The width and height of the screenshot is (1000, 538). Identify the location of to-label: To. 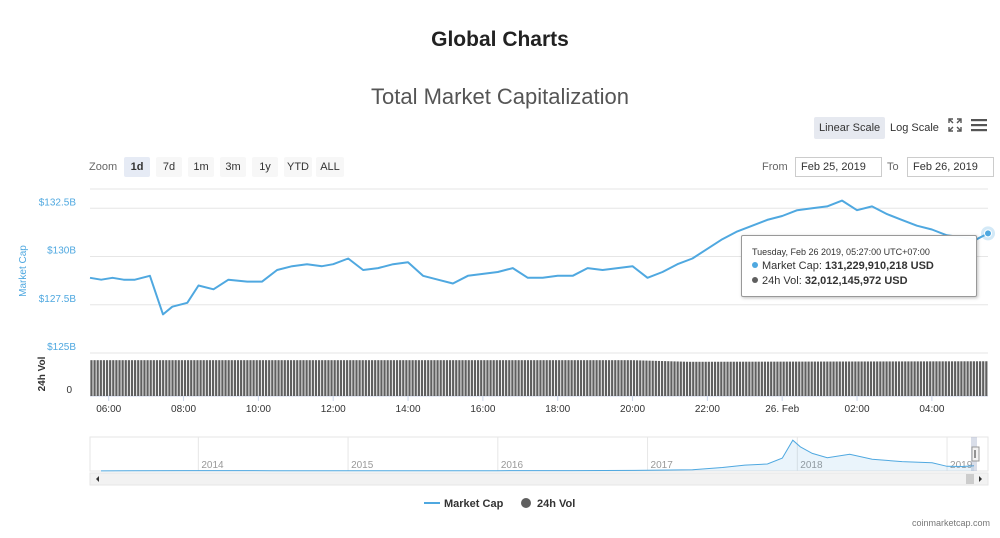
(893, 167).